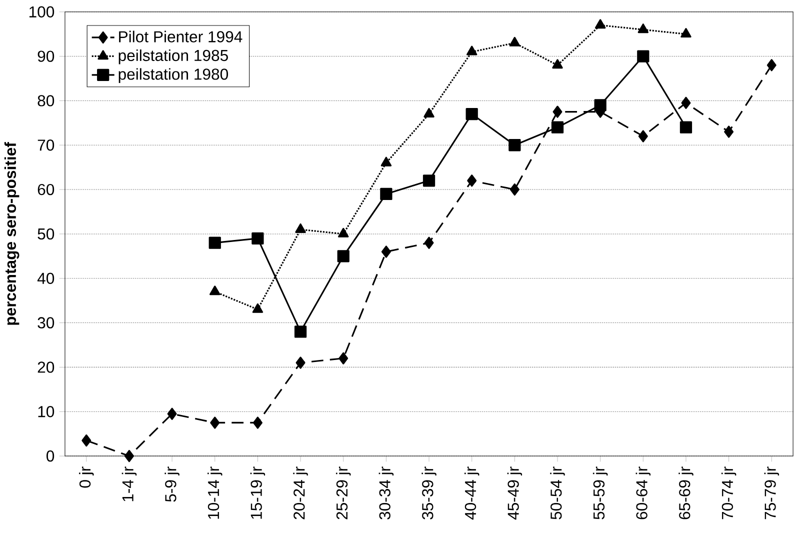 The height and width of the screenshot is (545, 798). What do you see at coordinates (600, 493) in the screenshot?
I see `x-tick-label: 55-59 jr` at bounding box center [600, 493].